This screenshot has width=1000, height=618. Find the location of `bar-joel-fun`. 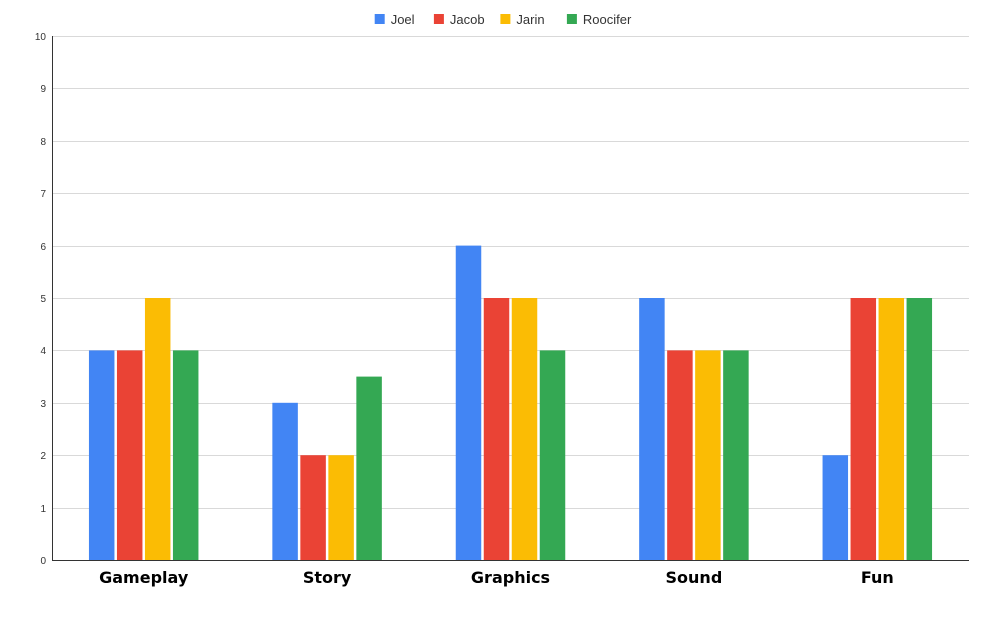

bar-joel-fun is located at coordinates (835, 507).